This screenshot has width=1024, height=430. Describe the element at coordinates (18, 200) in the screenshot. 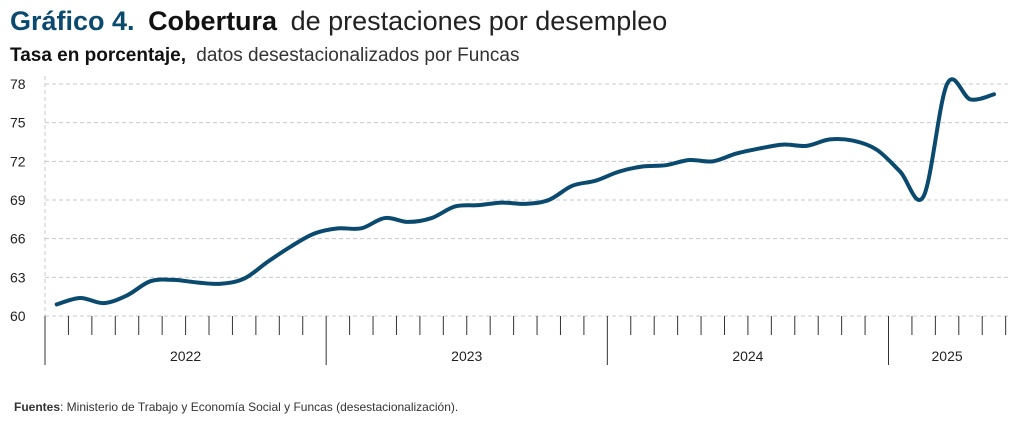

I see `y-tick-label: 69` at that location.